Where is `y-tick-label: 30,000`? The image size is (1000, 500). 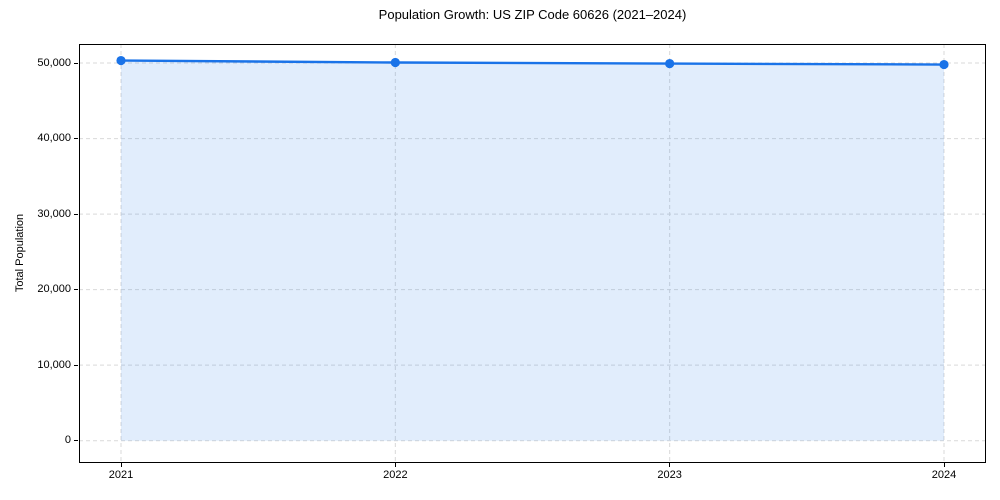 y-tick-label: 30,000 is located at coordinates (54, 213).